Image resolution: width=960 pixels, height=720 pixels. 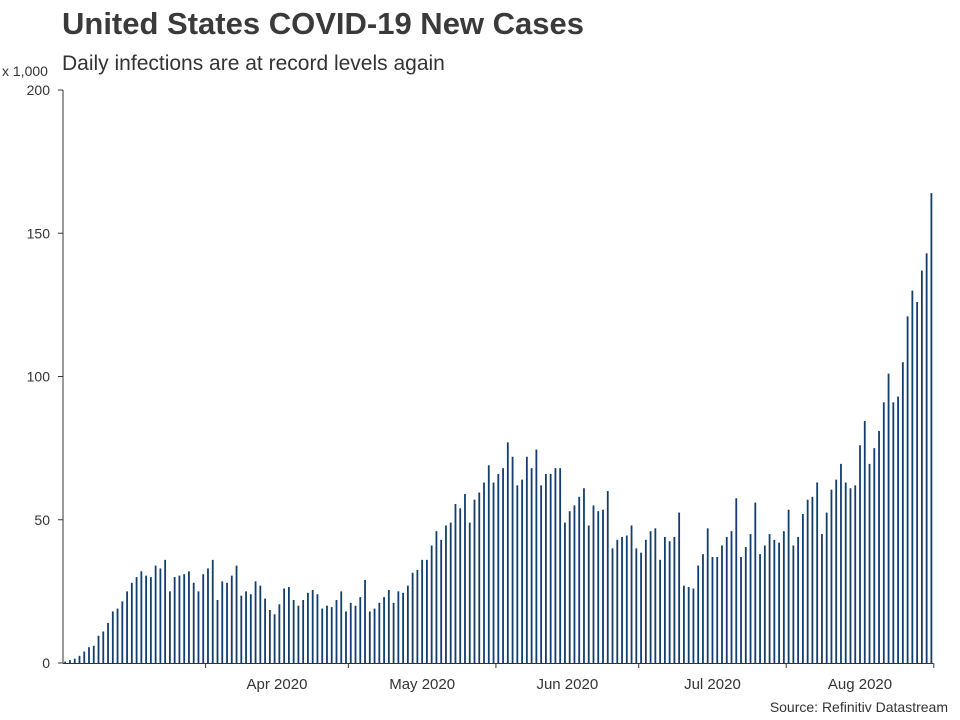 What do you see at coordinates (39, 233) in the screenshot?
I see `y-tick-label: 150` at bounding box center [39, 233].